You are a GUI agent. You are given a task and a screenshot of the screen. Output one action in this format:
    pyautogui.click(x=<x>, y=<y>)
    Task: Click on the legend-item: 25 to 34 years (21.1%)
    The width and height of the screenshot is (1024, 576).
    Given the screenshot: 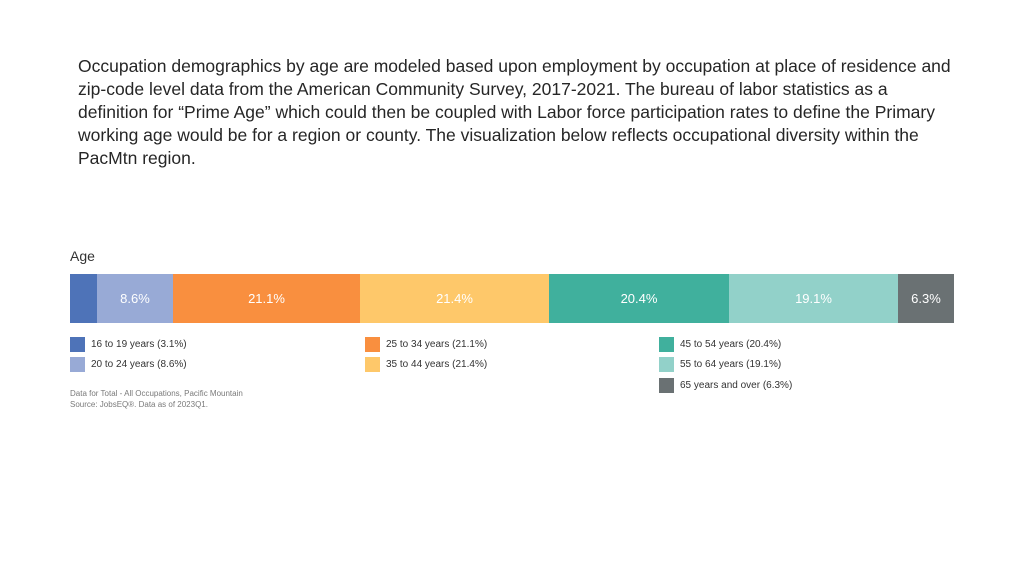 What is the action you would take?
    pyautogui.click(x=426, y=344)
    